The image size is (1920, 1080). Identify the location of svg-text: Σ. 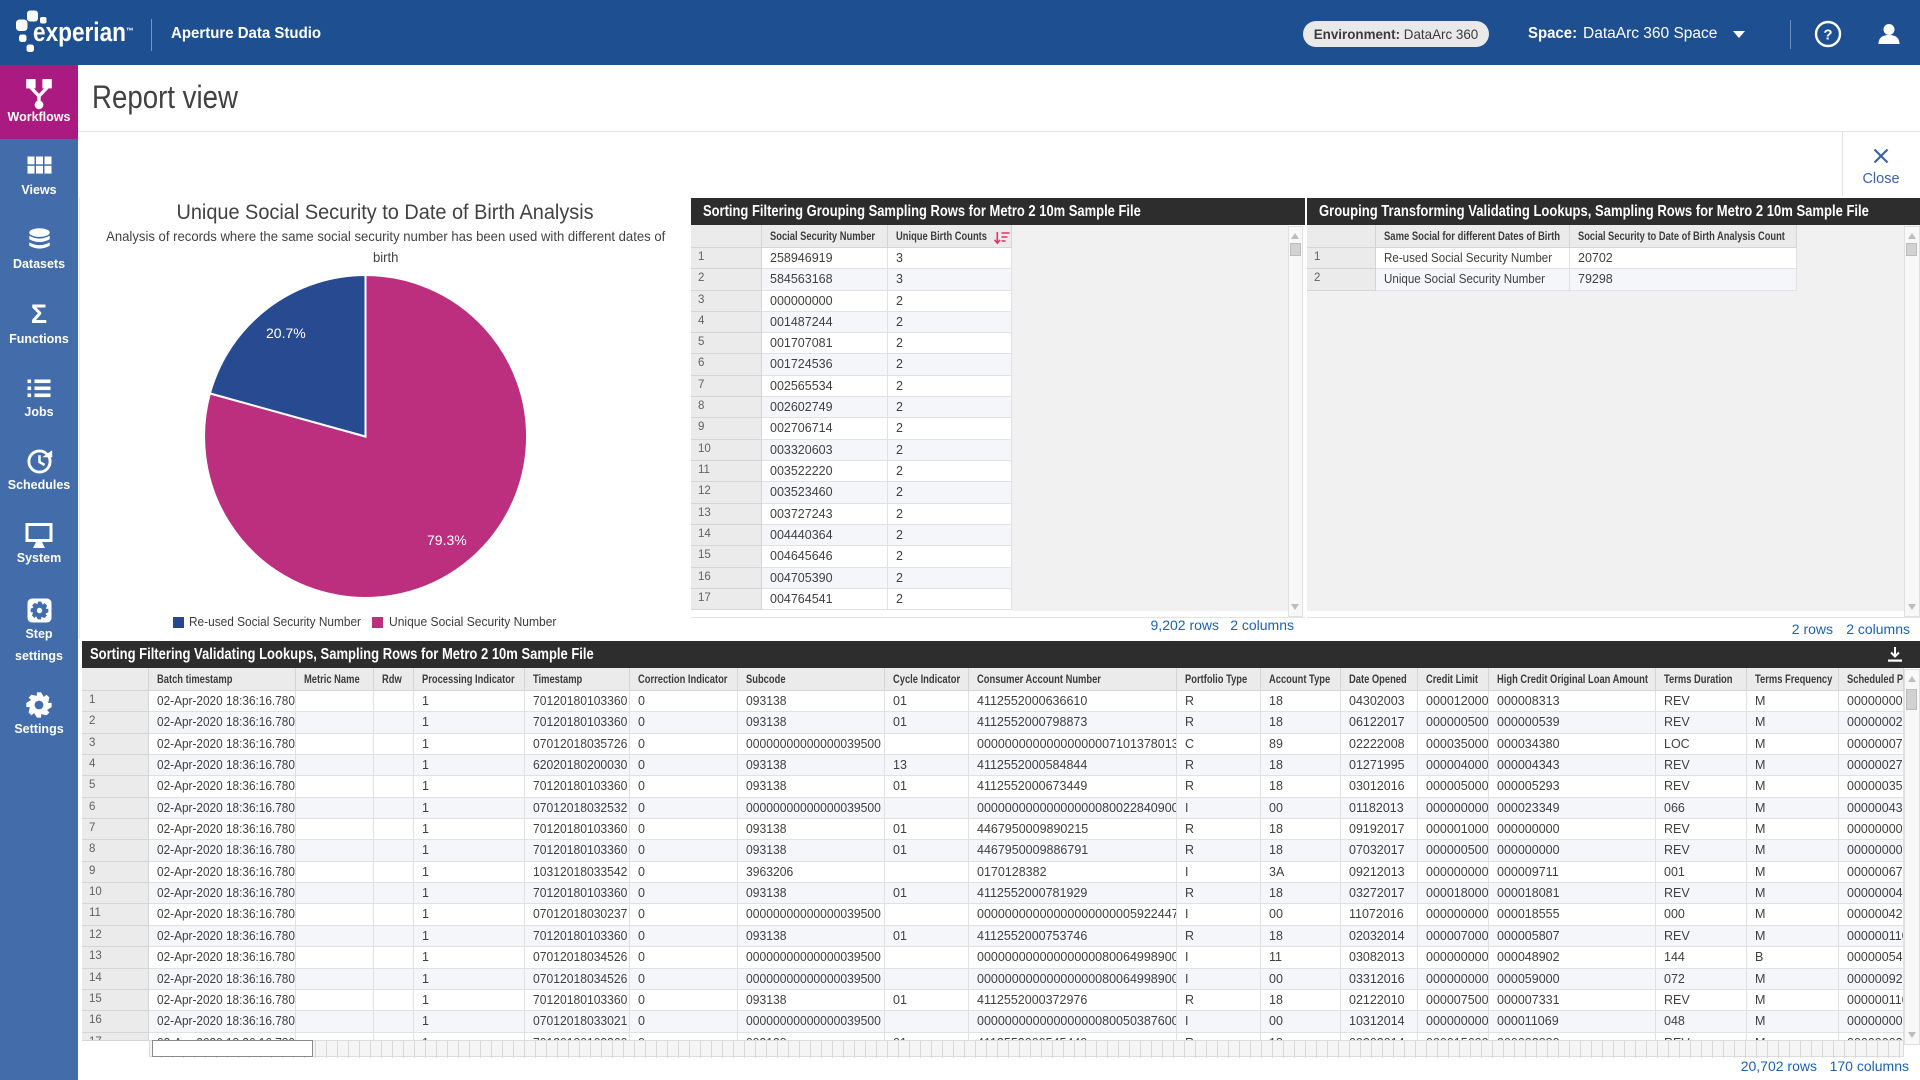
(39, 314).